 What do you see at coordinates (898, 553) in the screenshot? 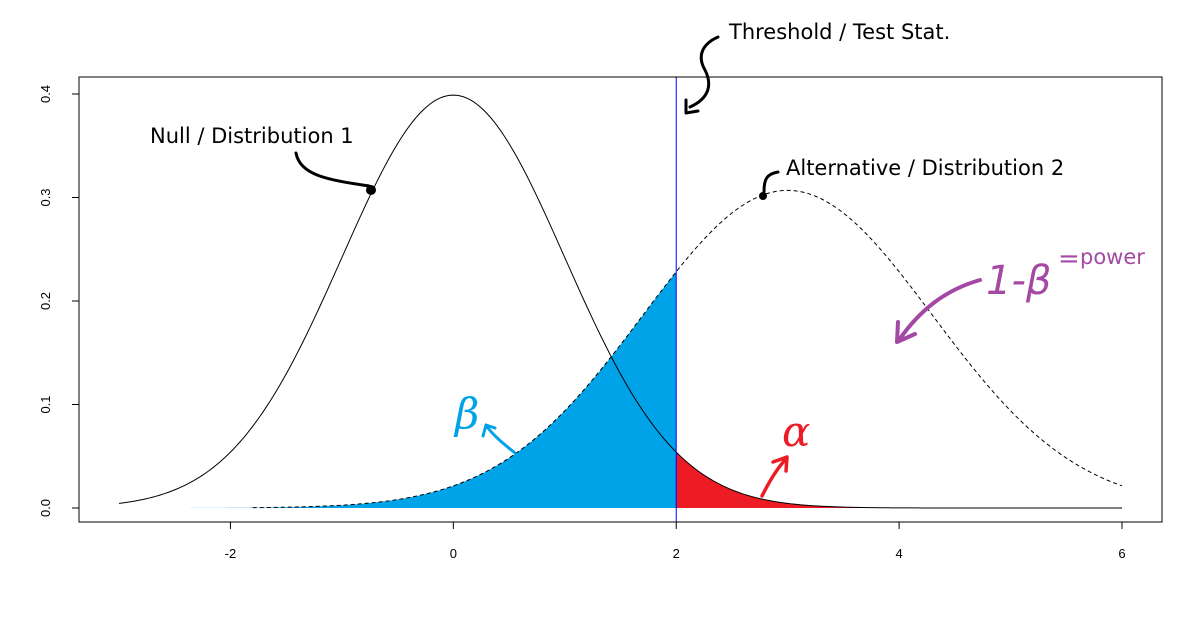
I see `x-tick-label: 4` at bounding box center [898, 553].